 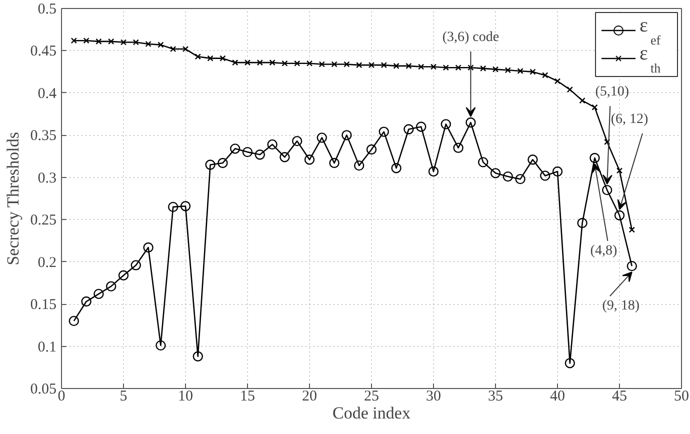 I want to click on x-tick-label: 10, so click(x=185, y=396).